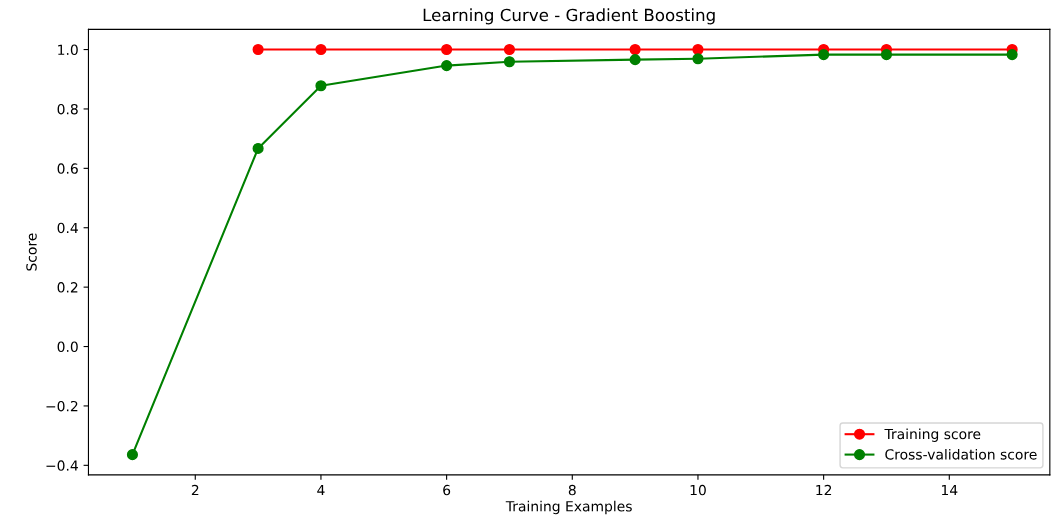 The image size is (1053, 515). Describe the element at coordinates (698, 490) in the screenshot. I see `x-tick-label: 10` at that location.